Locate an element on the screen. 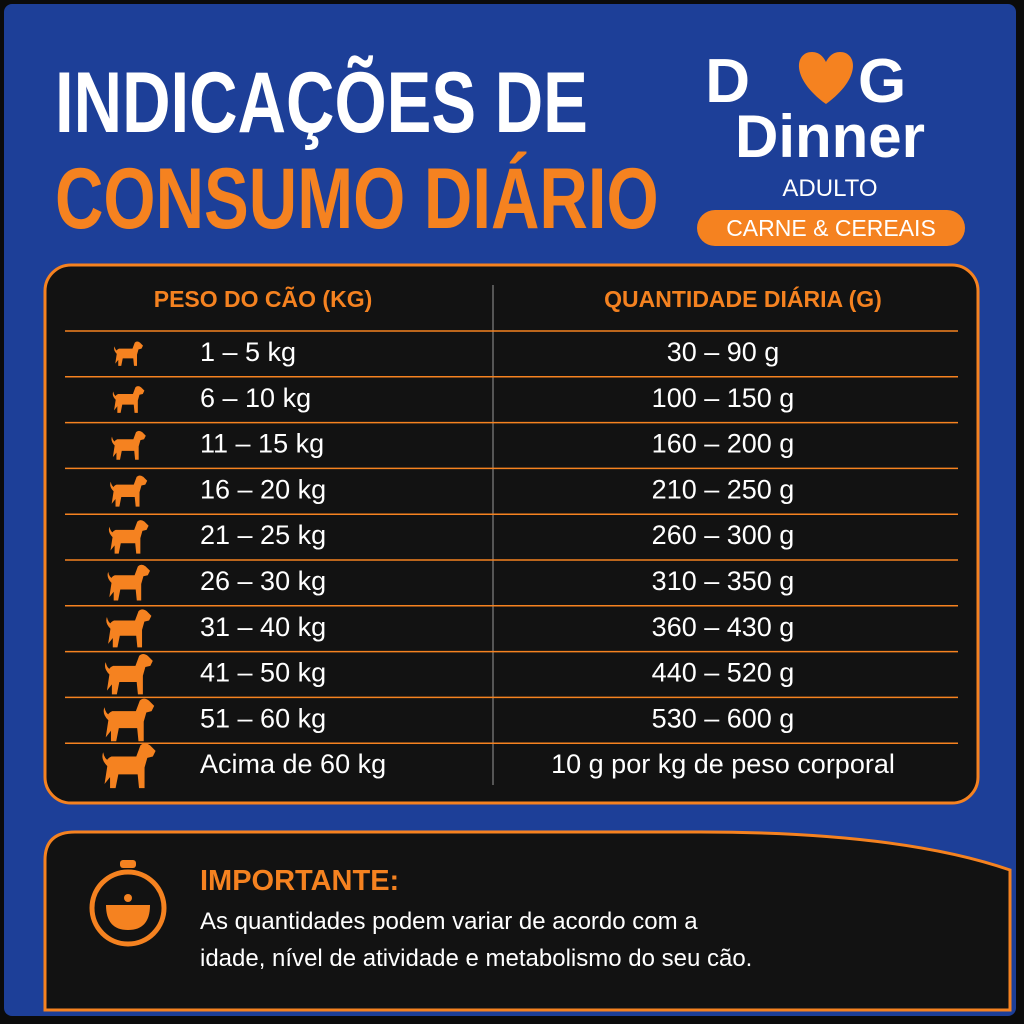 The image size is (1024, 1024). weight-cell: 6 – 10 kg is located at coordinates (255, 398).